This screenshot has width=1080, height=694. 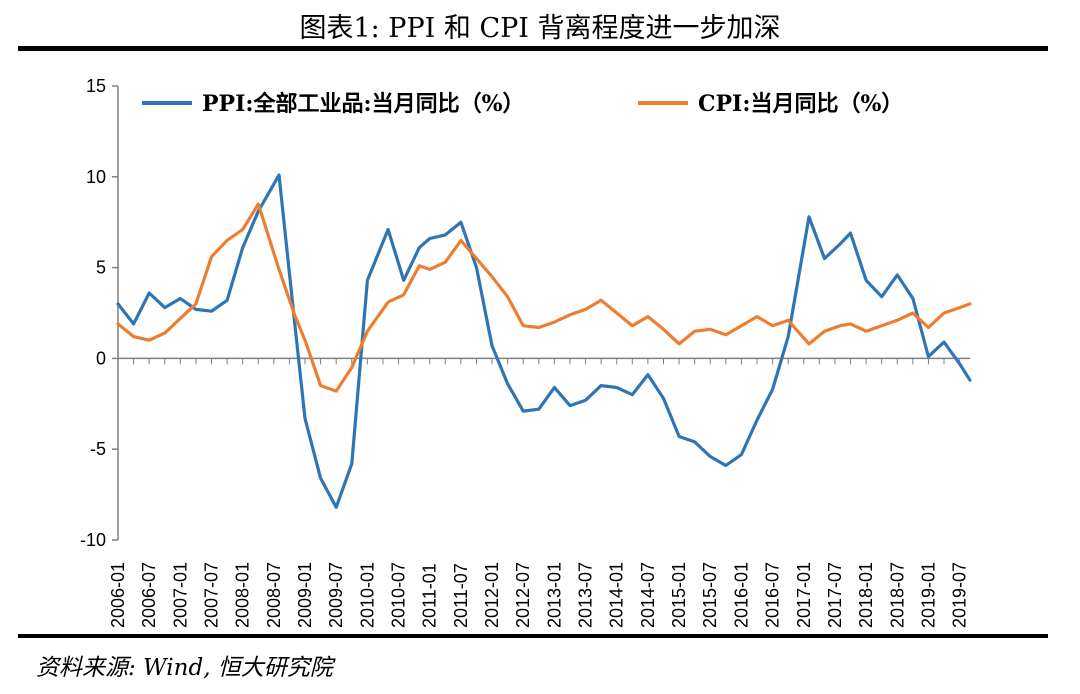 I want to click on x-tick-label: 2017-01, so click(x=804, y=595).